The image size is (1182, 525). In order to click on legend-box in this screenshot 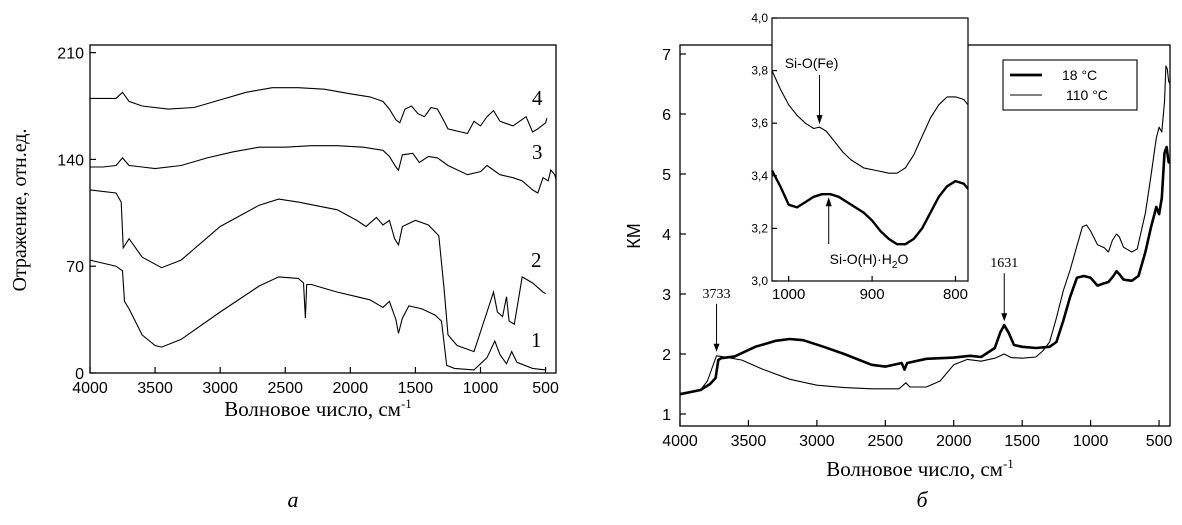, I will do `click(1070, 85)`.